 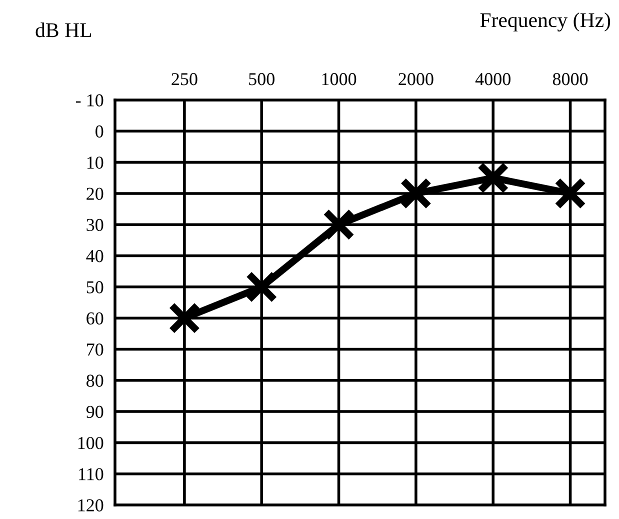 What do you see at coordinates (91, 474) in the screenshot?
I see `y-tick-label: 110` at bounding box center [91, 474].